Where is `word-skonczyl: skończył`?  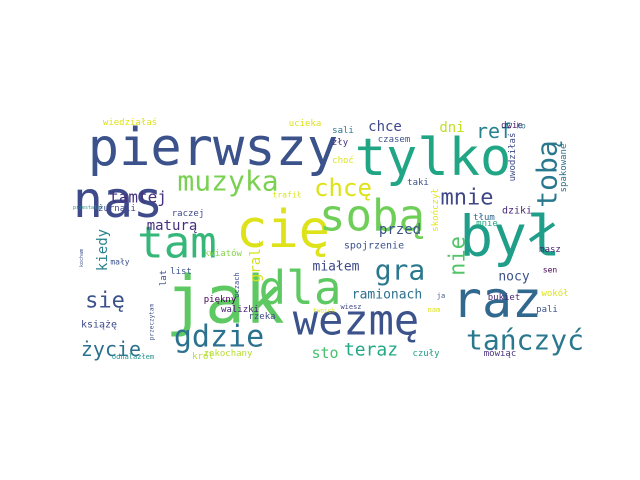 word-skonczyl: skończył is located at coordinates (436, 209).